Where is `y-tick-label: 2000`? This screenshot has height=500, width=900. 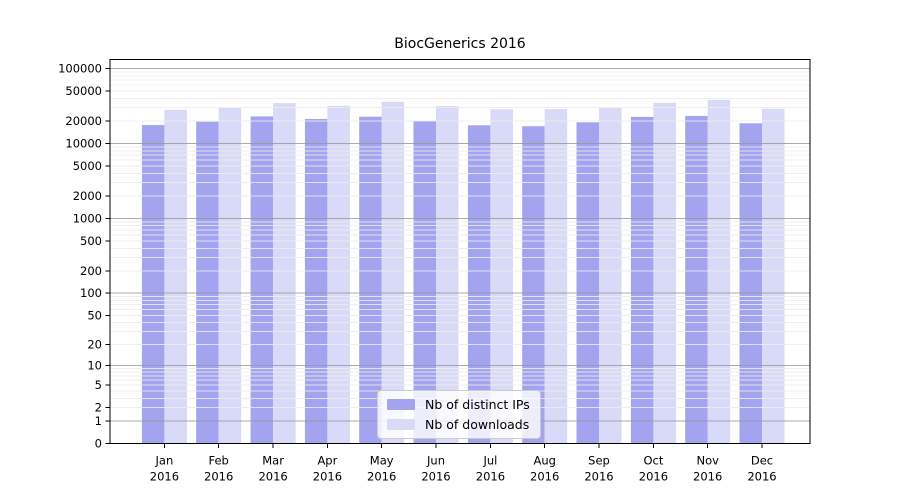 y-tick-label: 2000 is located at coordinates (87, 196).